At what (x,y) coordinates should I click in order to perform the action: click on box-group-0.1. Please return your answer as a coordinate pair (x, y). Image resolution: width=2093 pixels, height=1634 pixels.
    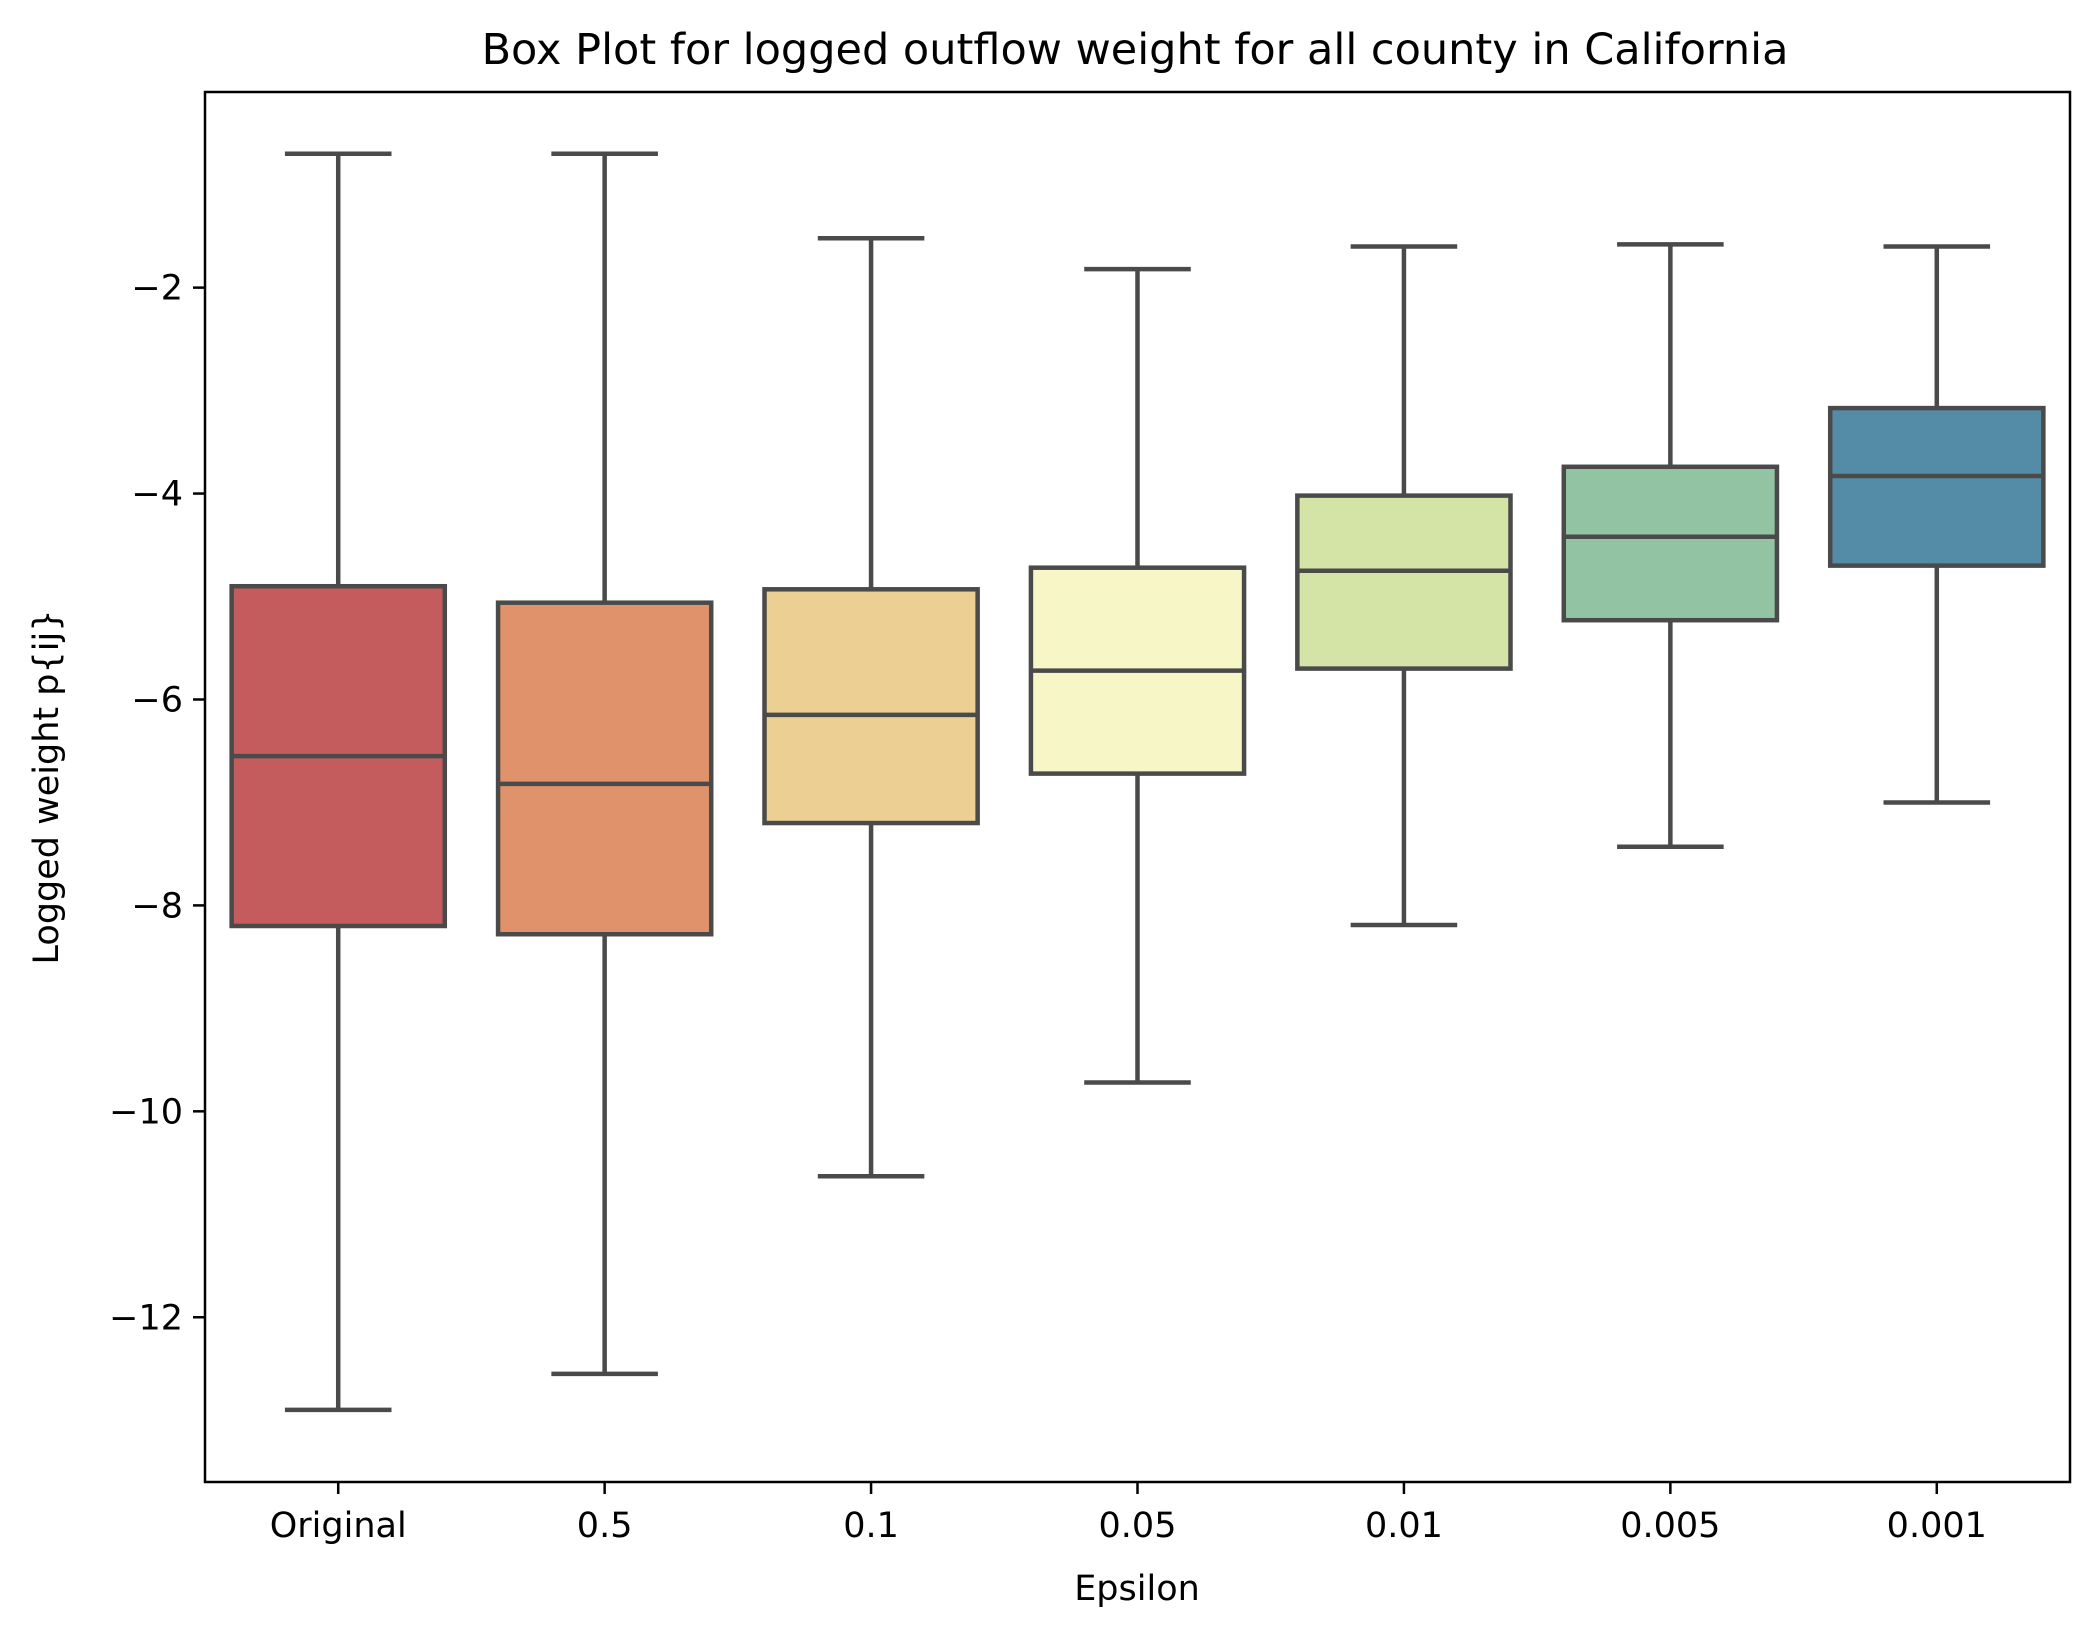
    Looking at the image, I should click on (871, 707).